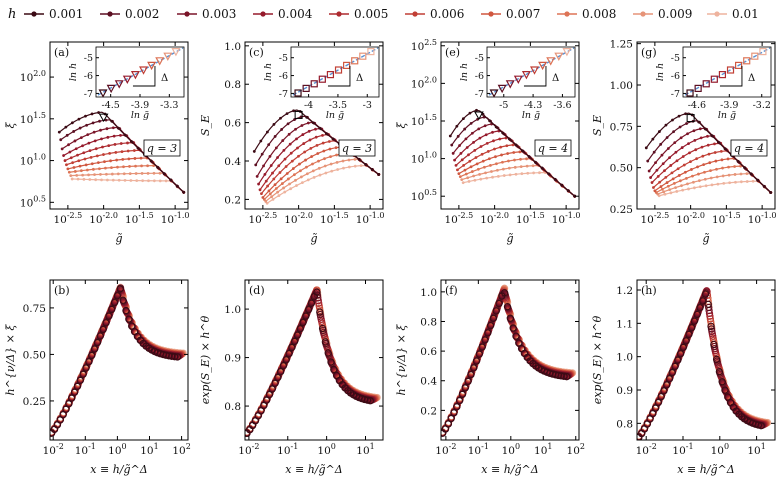 The width and height of the screenshot is (777, 486). I want to click on legend-entry: 0.007, so click(510, 14).